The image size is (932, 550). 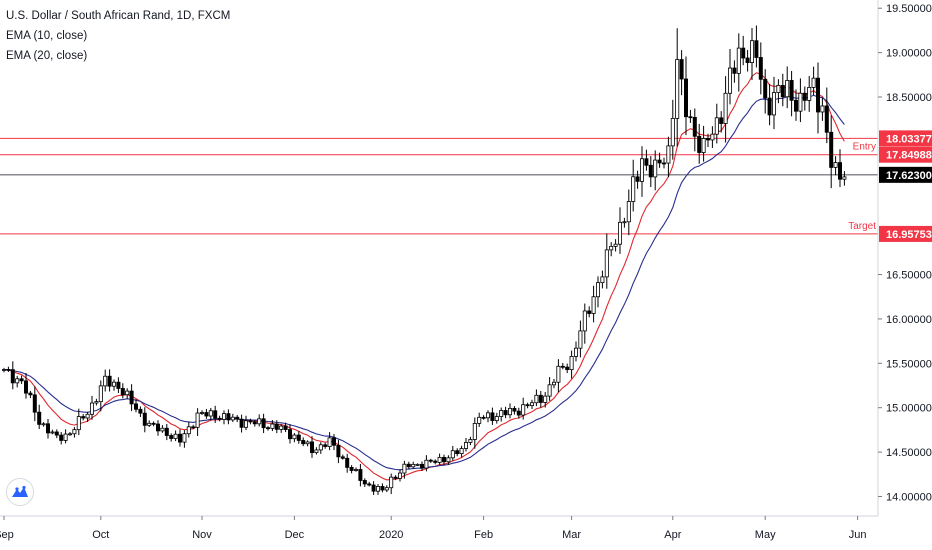 I want to click on ema-slow-label: EMA (20, close), so click(x=47, y=56).